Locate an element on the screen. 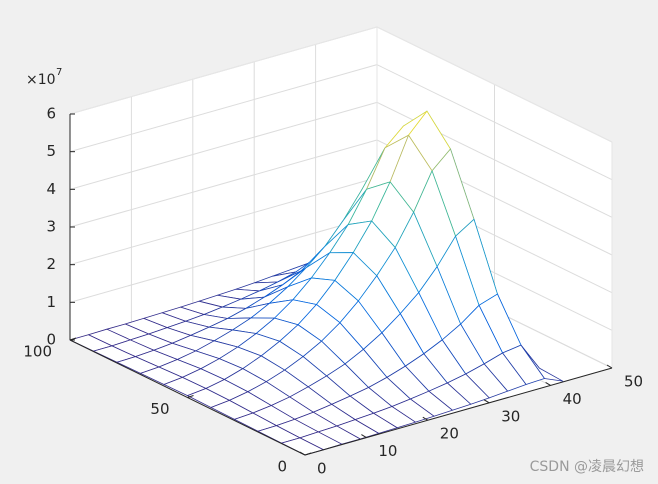 The height and width of the screenshot is (484, 658). x-tick-label: 10 is located at coordinates (387, 451).